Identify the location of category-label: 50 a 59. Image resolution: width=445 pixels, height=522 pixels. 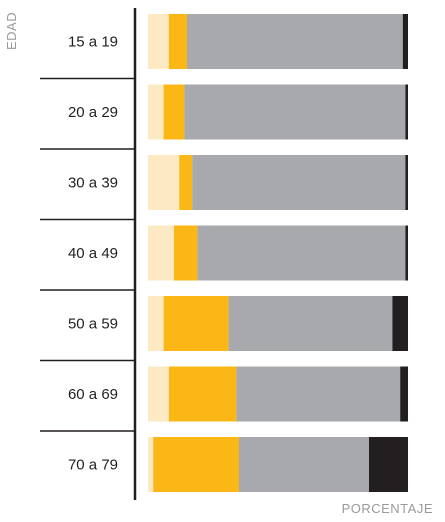
(93, 324).